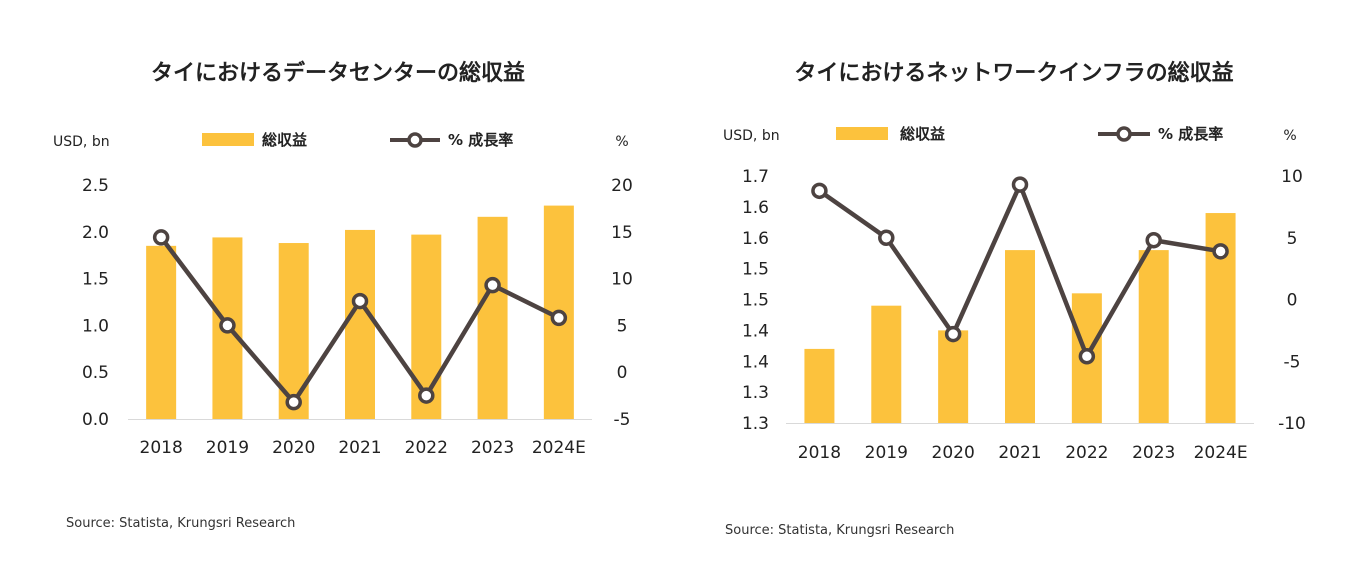 This screenshot has width=1357, height=575. I want to click on chart-title: タイにおけるデータセンターの総収益, so click(338, 73).